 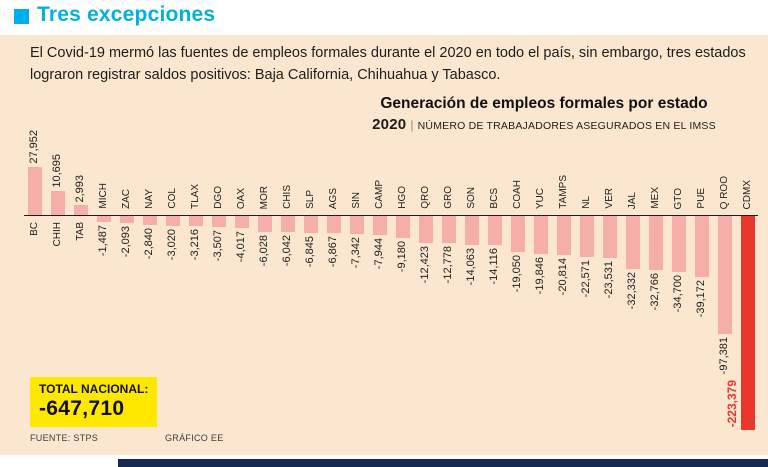 I want to click on total-value: -647,710, so click(x=82, y=408).